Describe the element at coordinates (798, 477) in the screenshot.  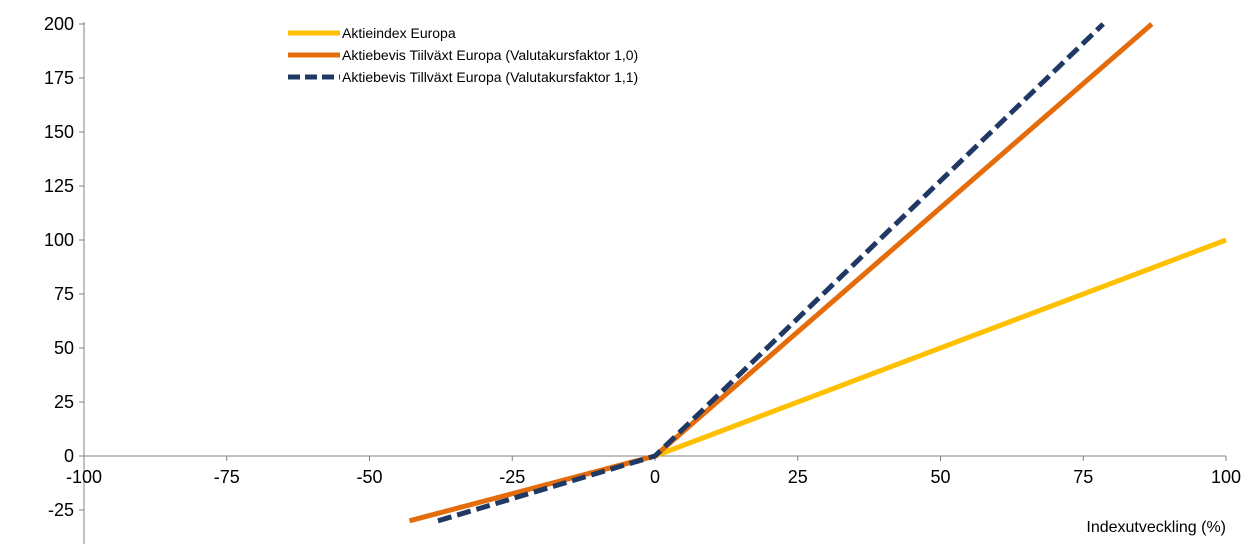
I see `x-tick-label: 25` at that location.